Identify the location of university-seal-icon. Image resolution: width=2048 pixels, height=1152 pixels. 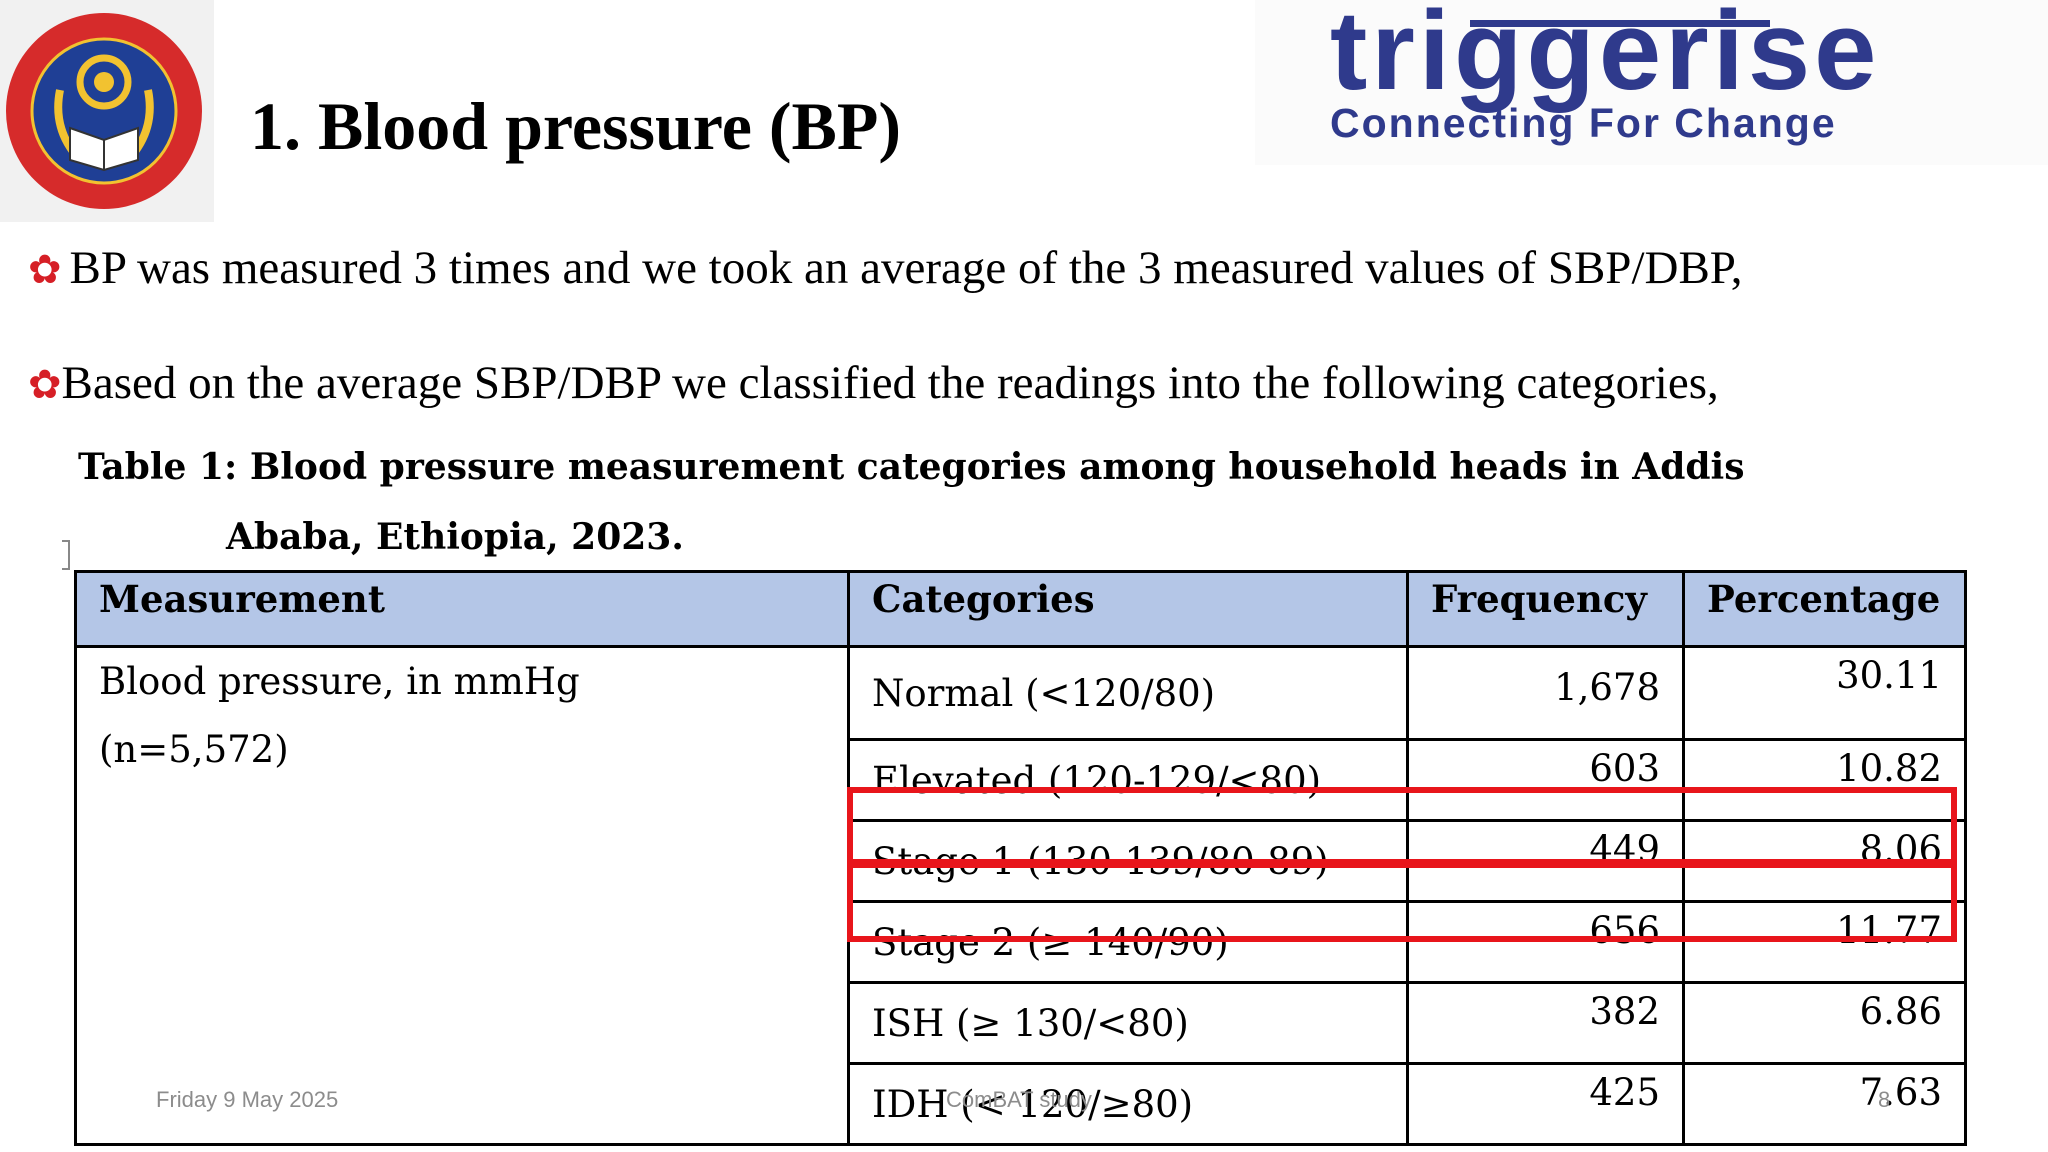
(104, 111).